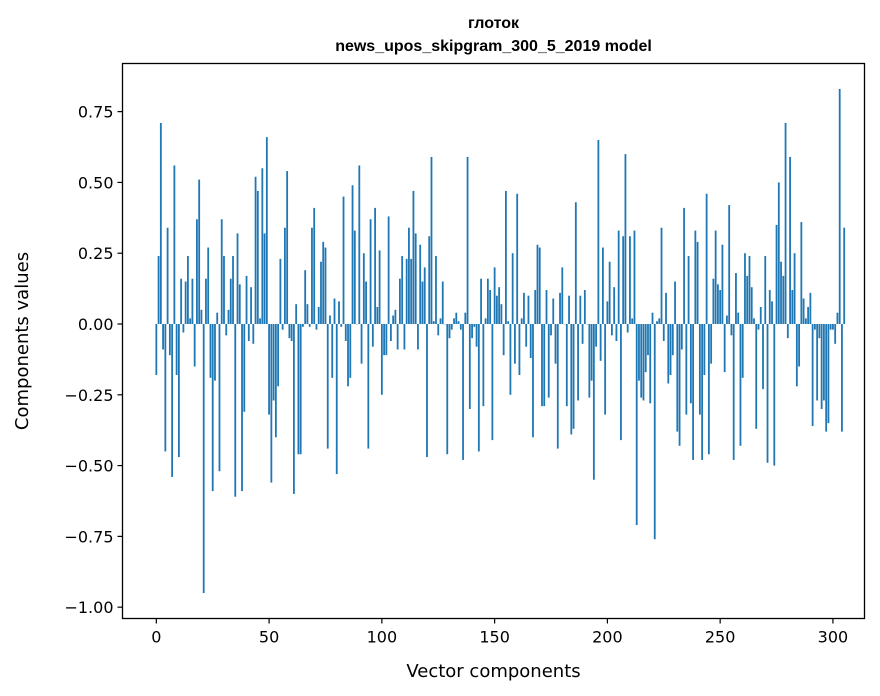 The width and height of the screenshot is (880, 696). What do you see at coordinates (493, 46) in the screenshot?
I see `chart-title-line2: news_upos_skipgram_300_5_2019 model` at bounding box center [493, 46].